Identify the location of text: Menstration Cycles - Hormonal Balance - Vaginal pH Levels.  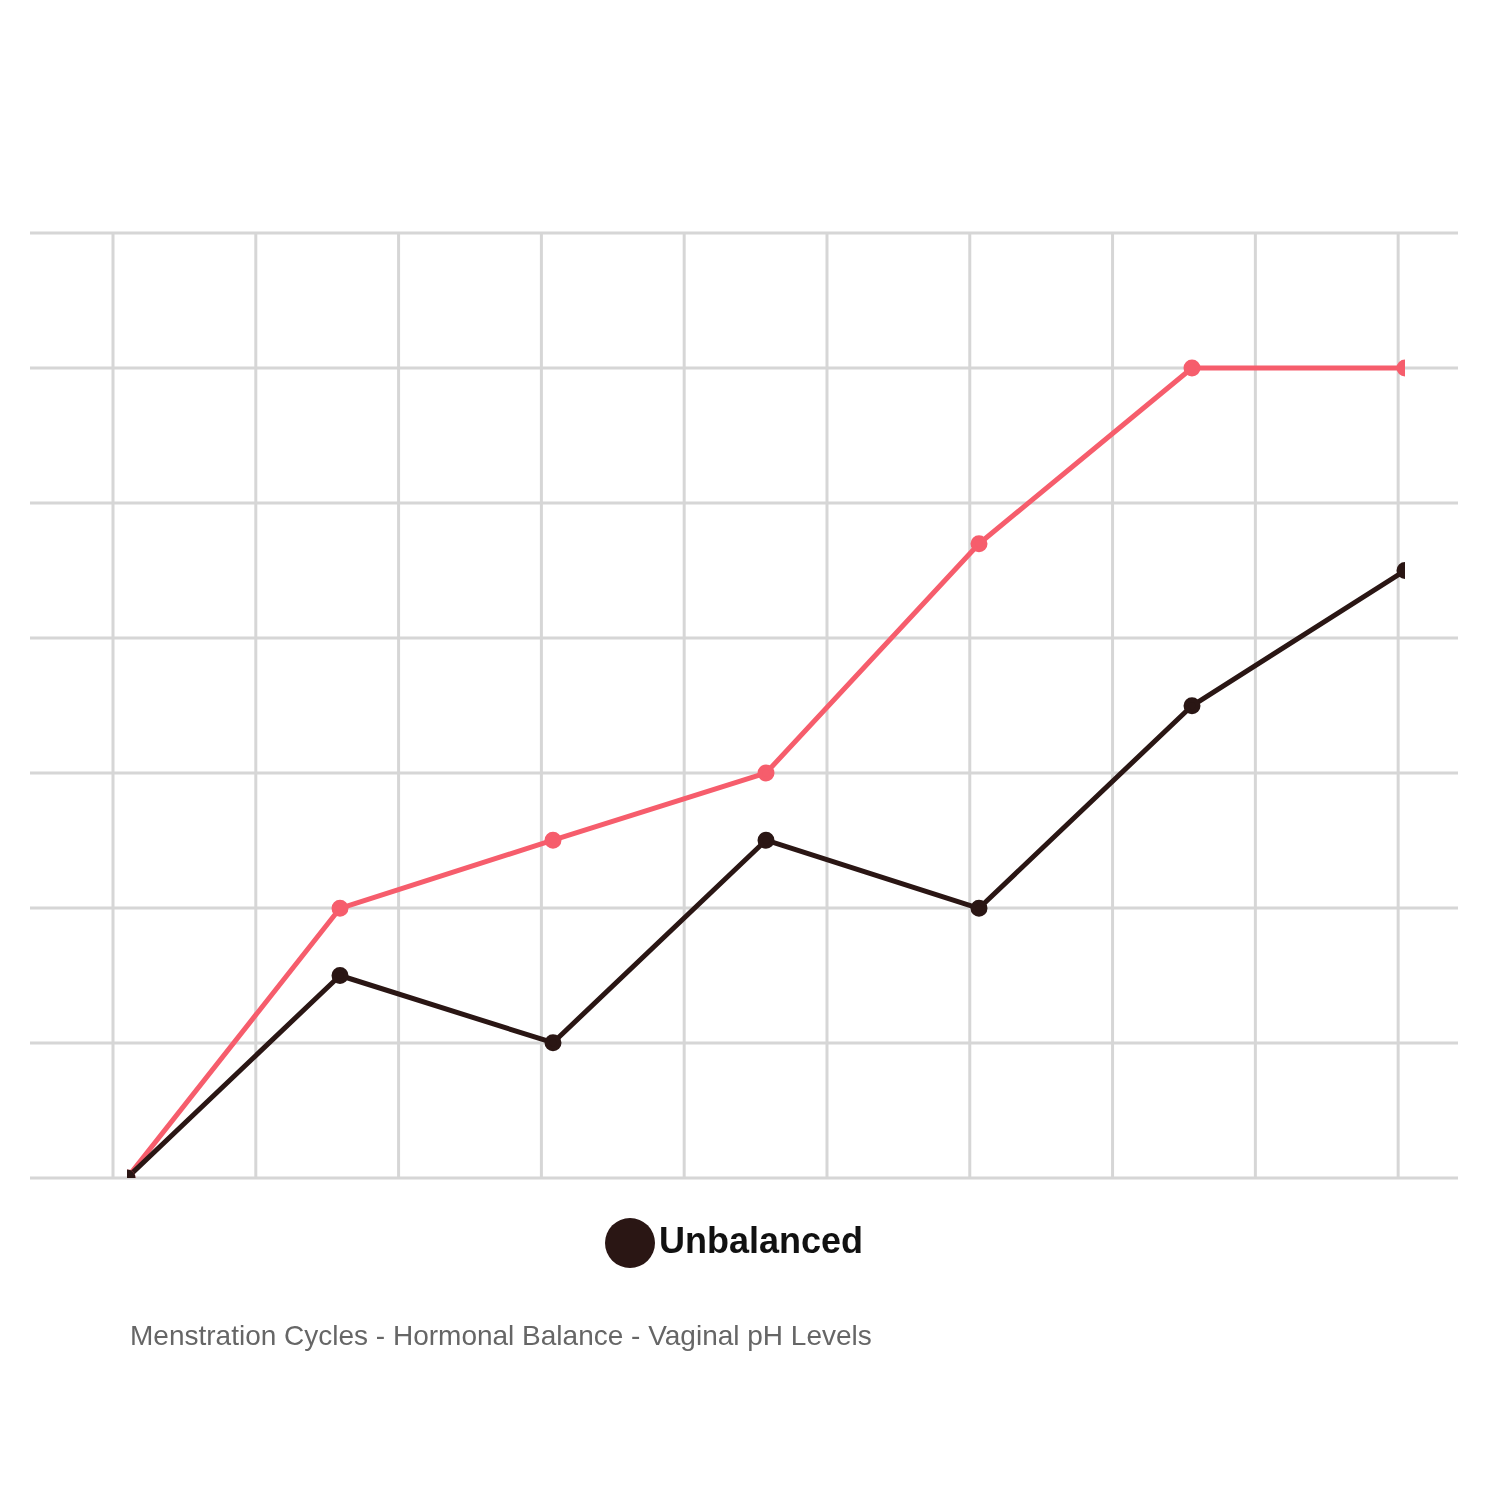
(501, 1336).